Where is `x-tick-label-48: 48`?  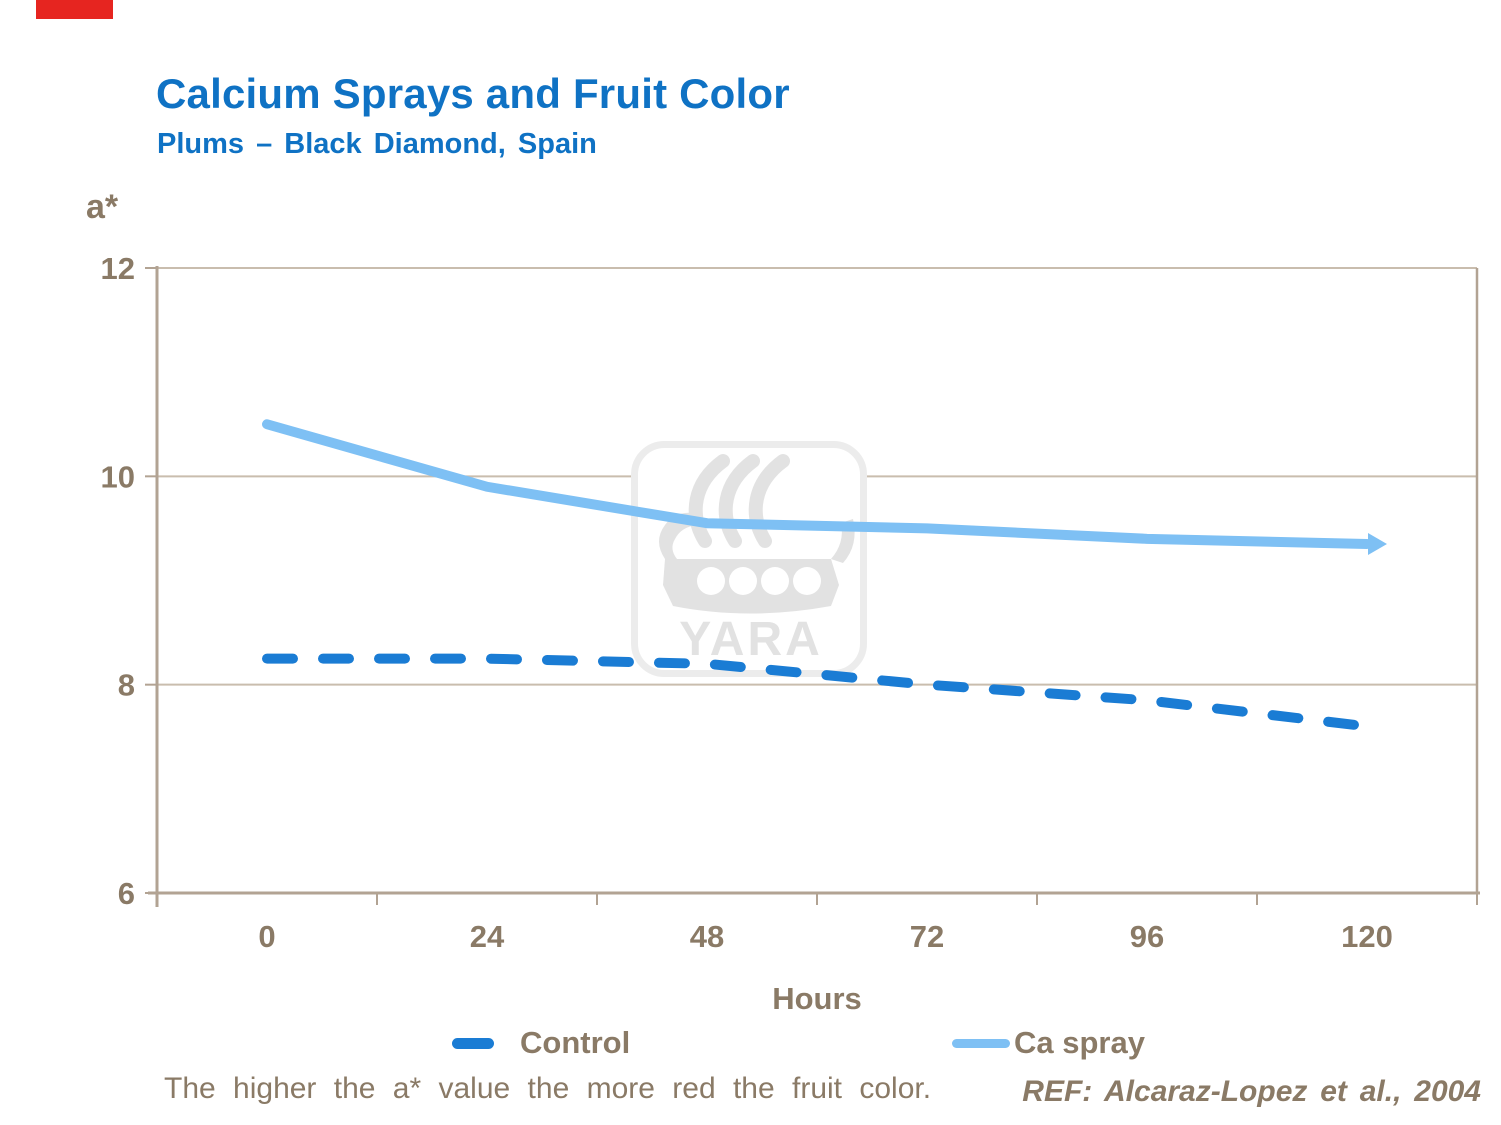 x-tick-label-48: 48 is located at coordinates (707, 936).